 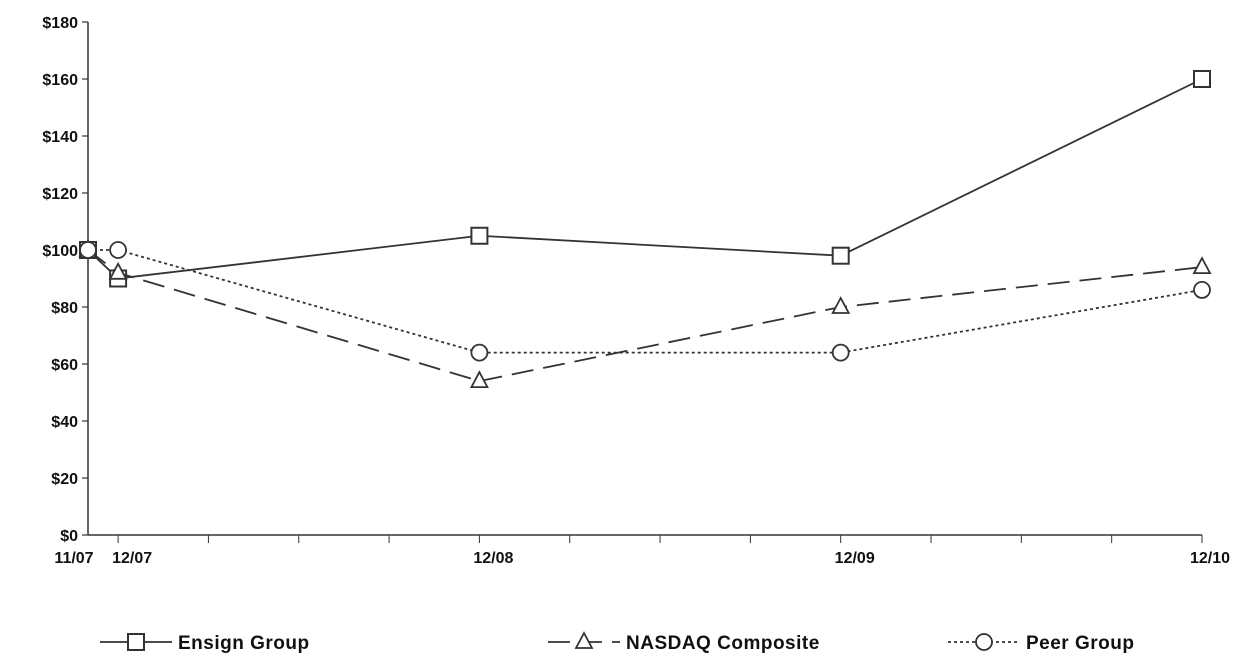 I want to click on y-tick-label: $40, so click(x=64, y=422).